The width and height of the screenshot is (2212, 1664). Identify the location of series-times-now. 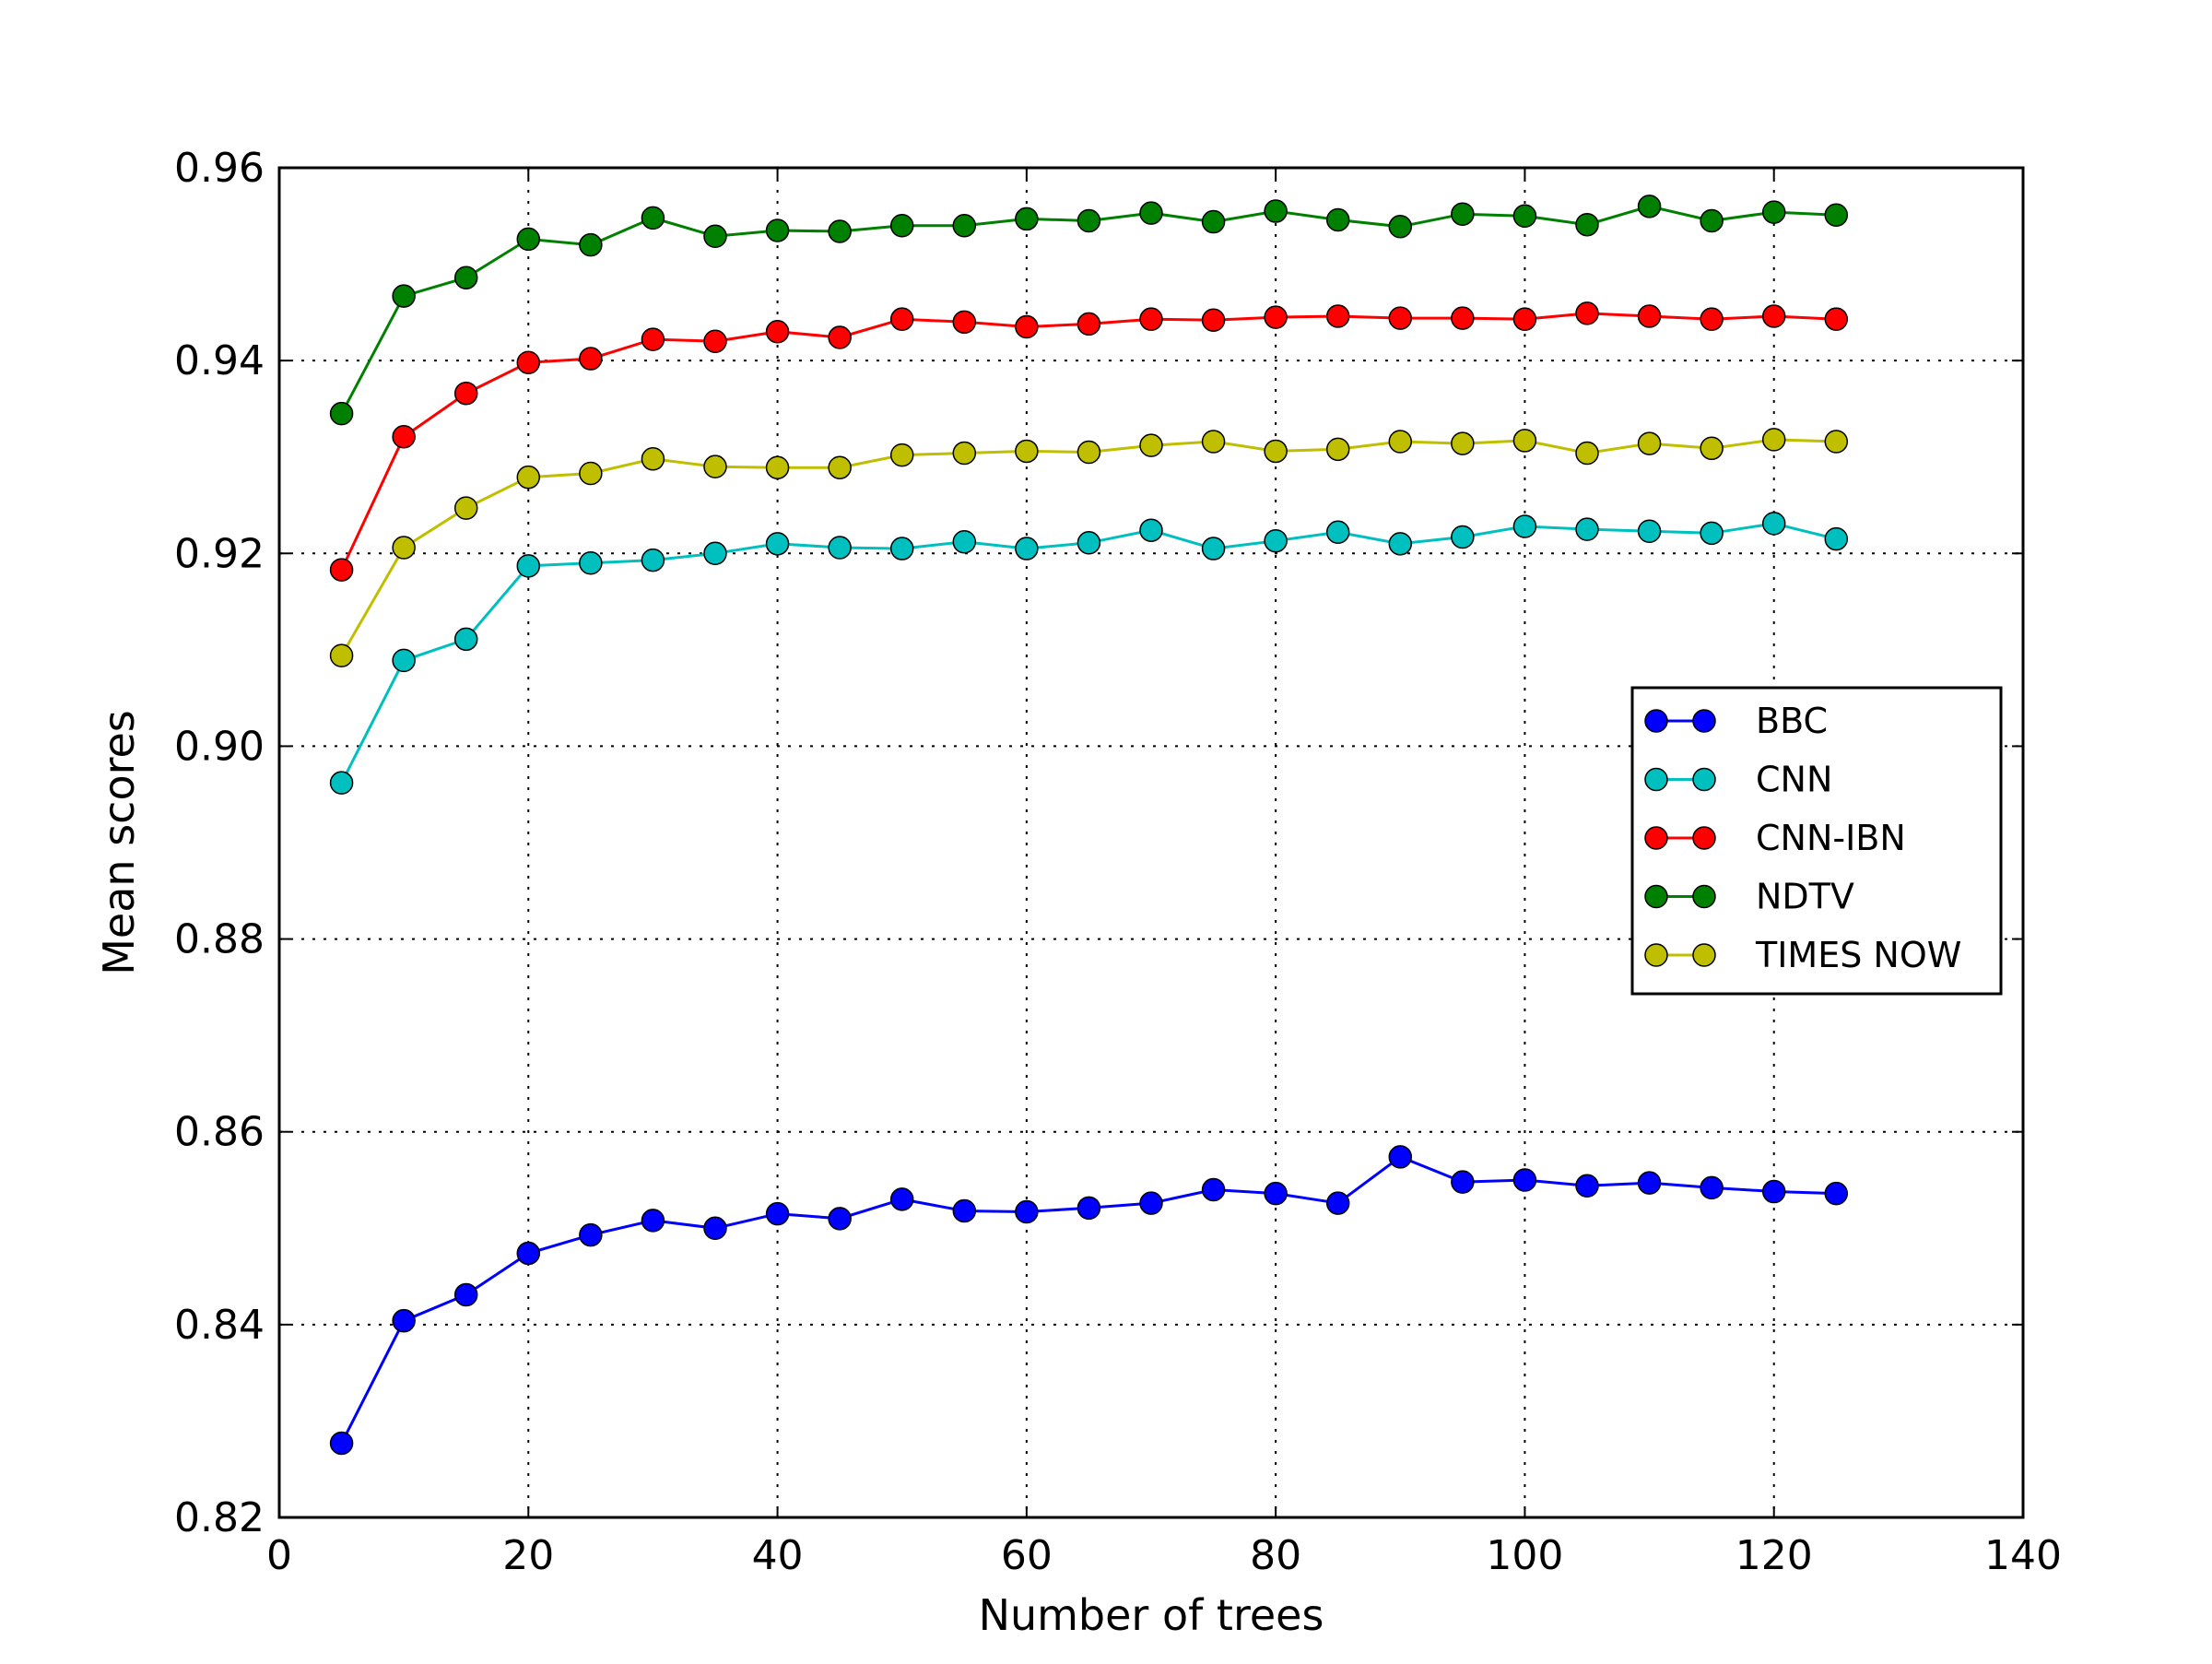
(1089, 547).